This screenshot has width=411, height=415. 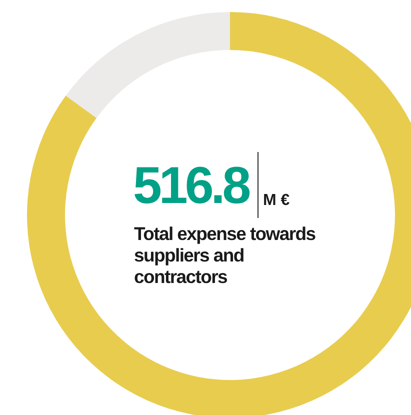 What do you see at coordinates (225, 255) in the screenshot?
I see `text: Total expense towards suppliers and contractors` at bounding box center [225, 255].